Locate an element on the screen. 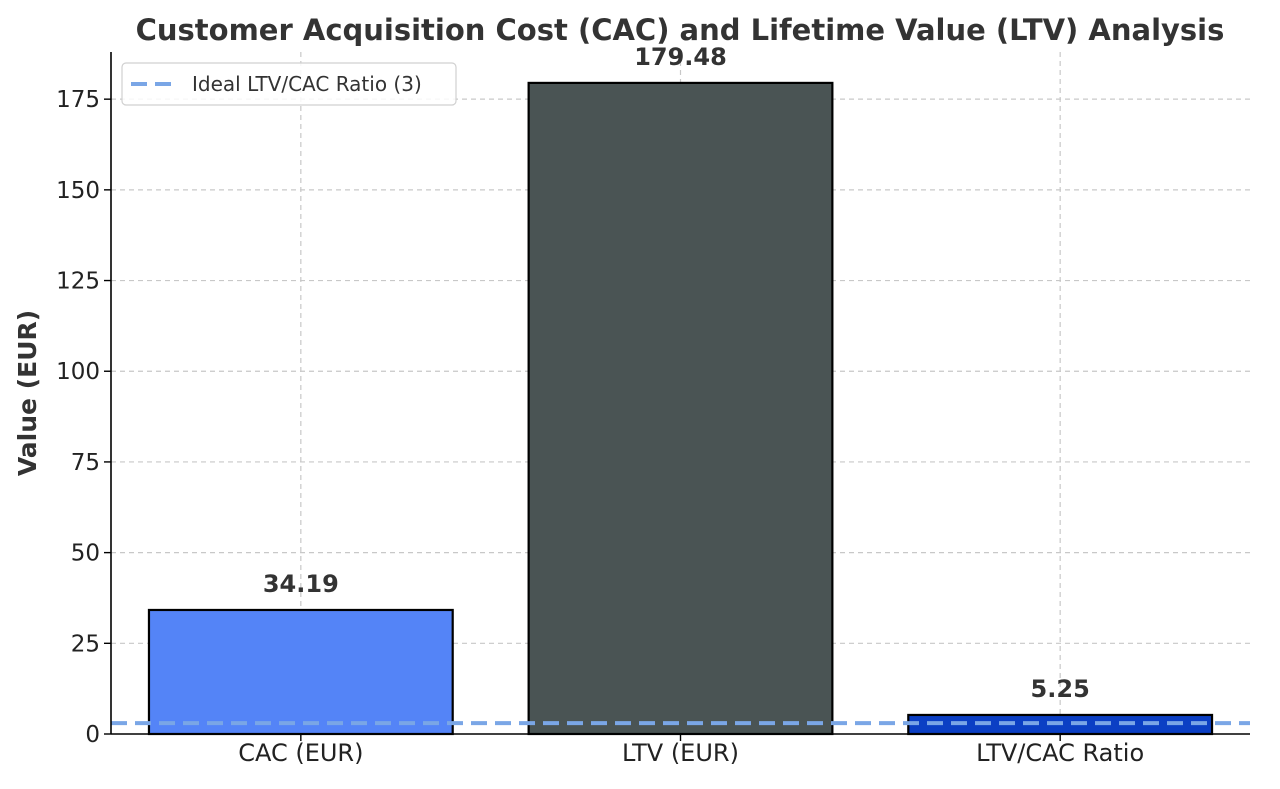  y-tick-label: 25 is located at coordinates (85, 644).